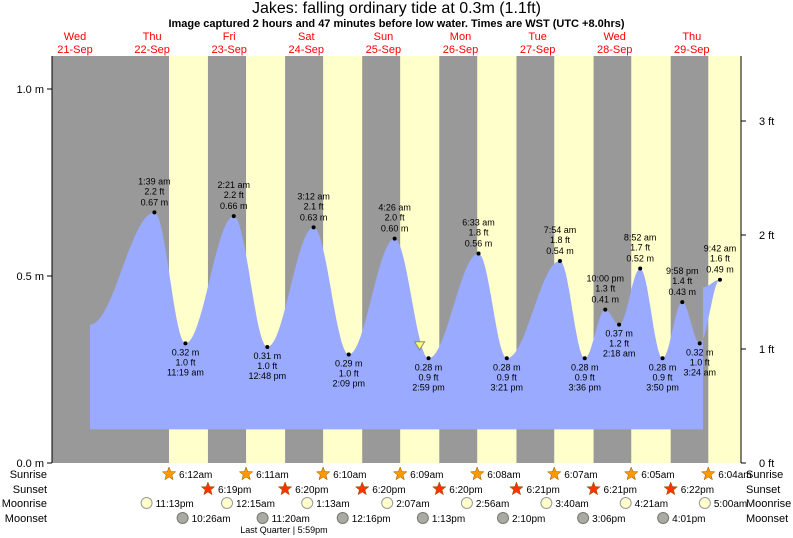  Describe the element at coordinates (478, 223) in the screenshot. I see `extreme-time-label: 6:33 am` at that location.